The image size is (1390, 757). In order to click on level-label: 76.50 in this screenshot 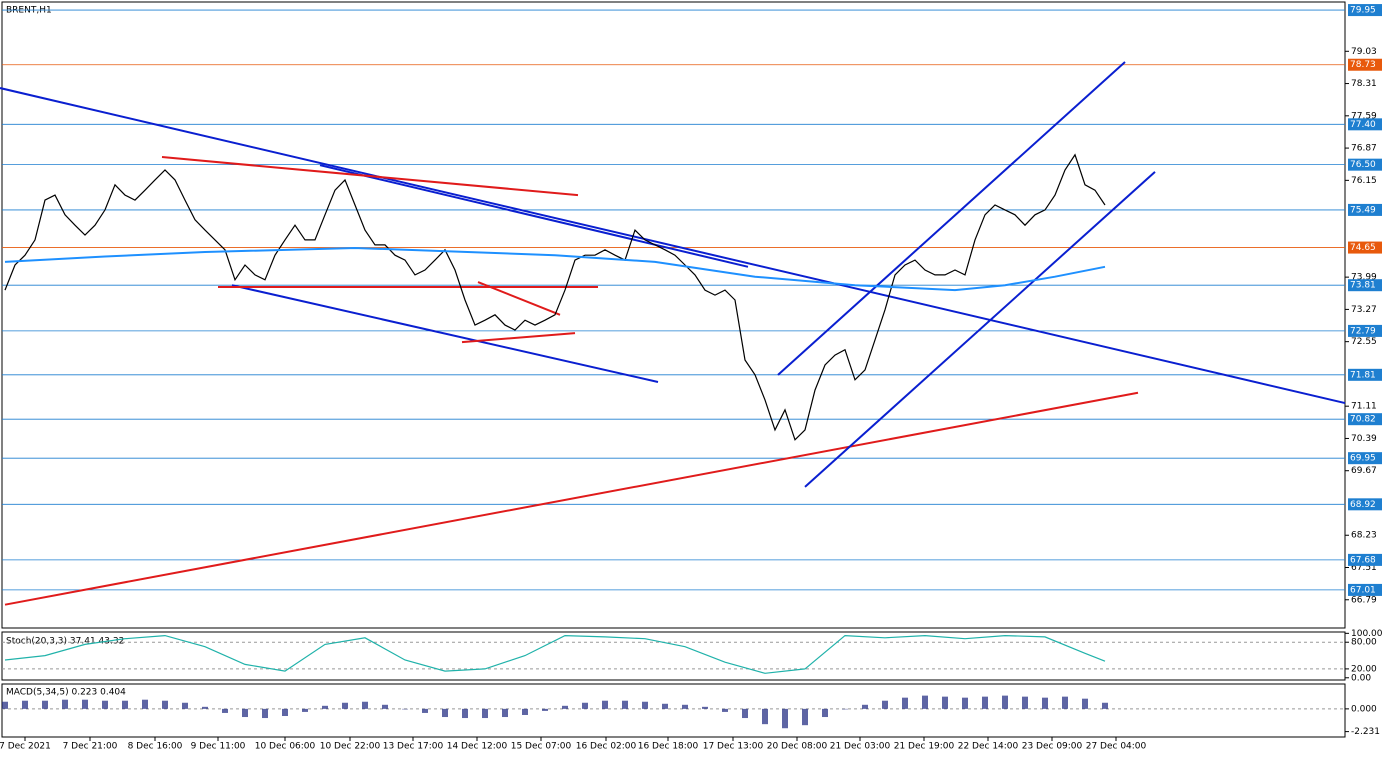, I will do `click(1363, 165)`.